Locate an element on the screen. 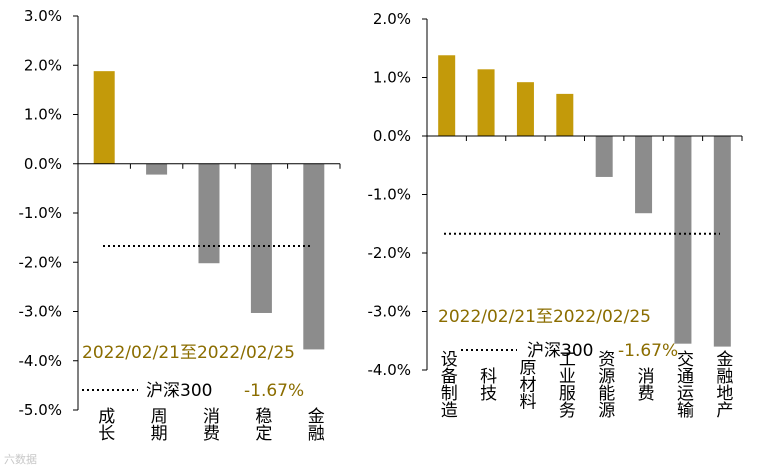 This screenshot has width=758, height=475. c2-category-label: 工业服务 is located at coordinates (565, 384).